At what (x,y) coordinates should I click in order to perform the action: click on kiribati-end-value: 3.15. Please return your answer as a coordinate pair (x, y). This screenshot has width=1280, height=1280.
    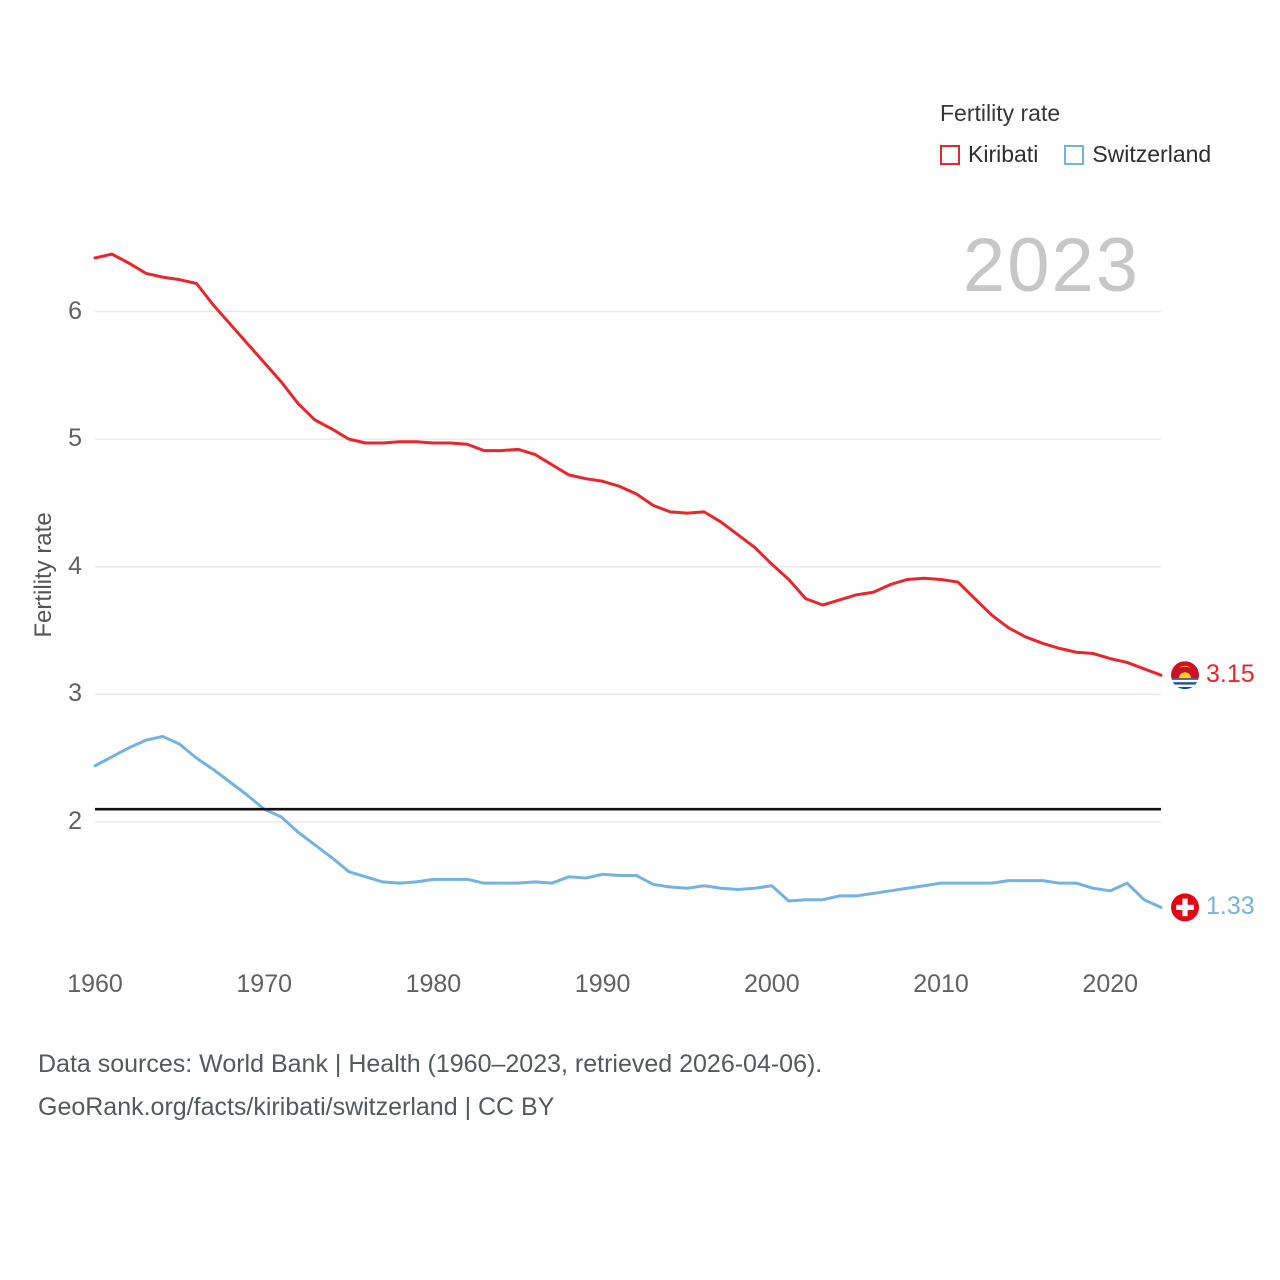
    Looking at the image, I should click on (1230, 674).